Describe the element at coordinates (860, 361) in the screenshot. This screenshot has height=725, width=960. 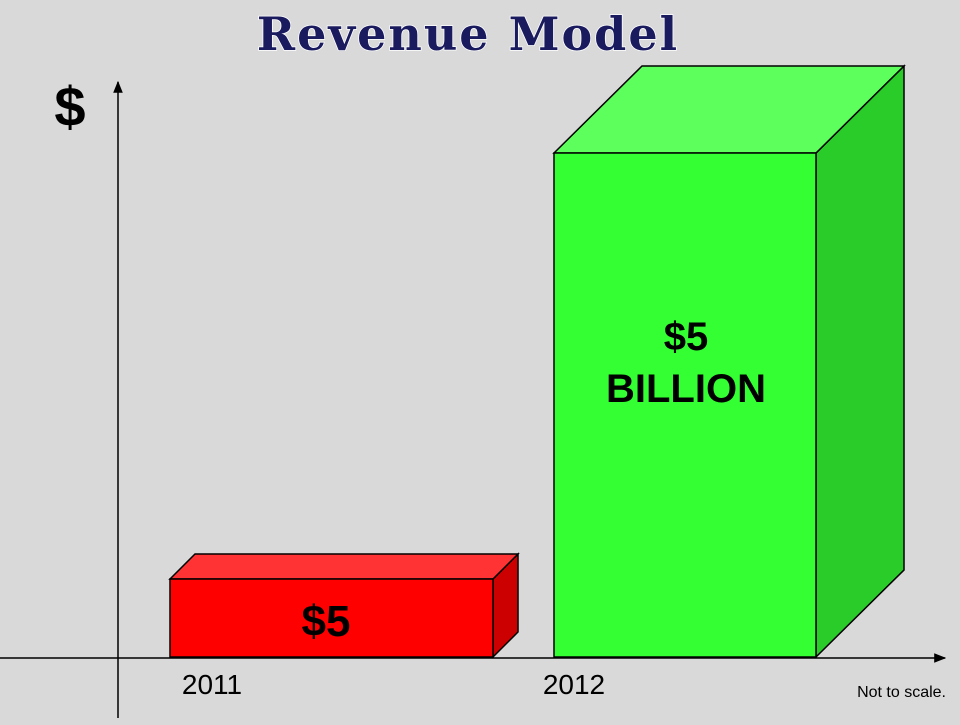
I see `bar-2012-side` at that location.